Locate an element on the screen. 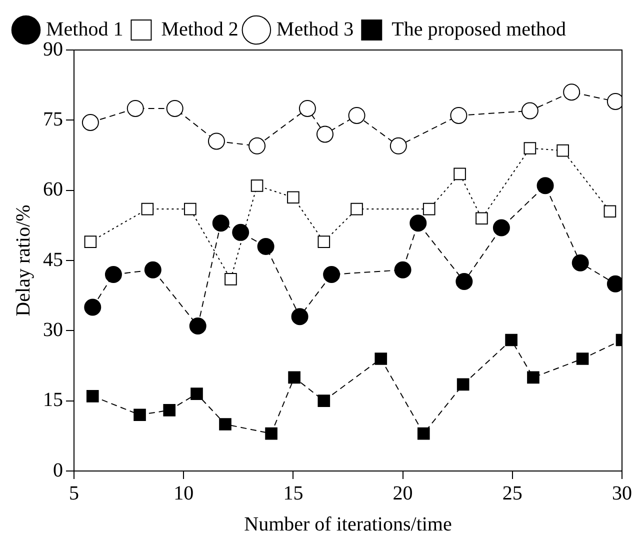 This screenshot has width=644, height=549. legend-label: The proposed method is located at coordinates (479, 29).